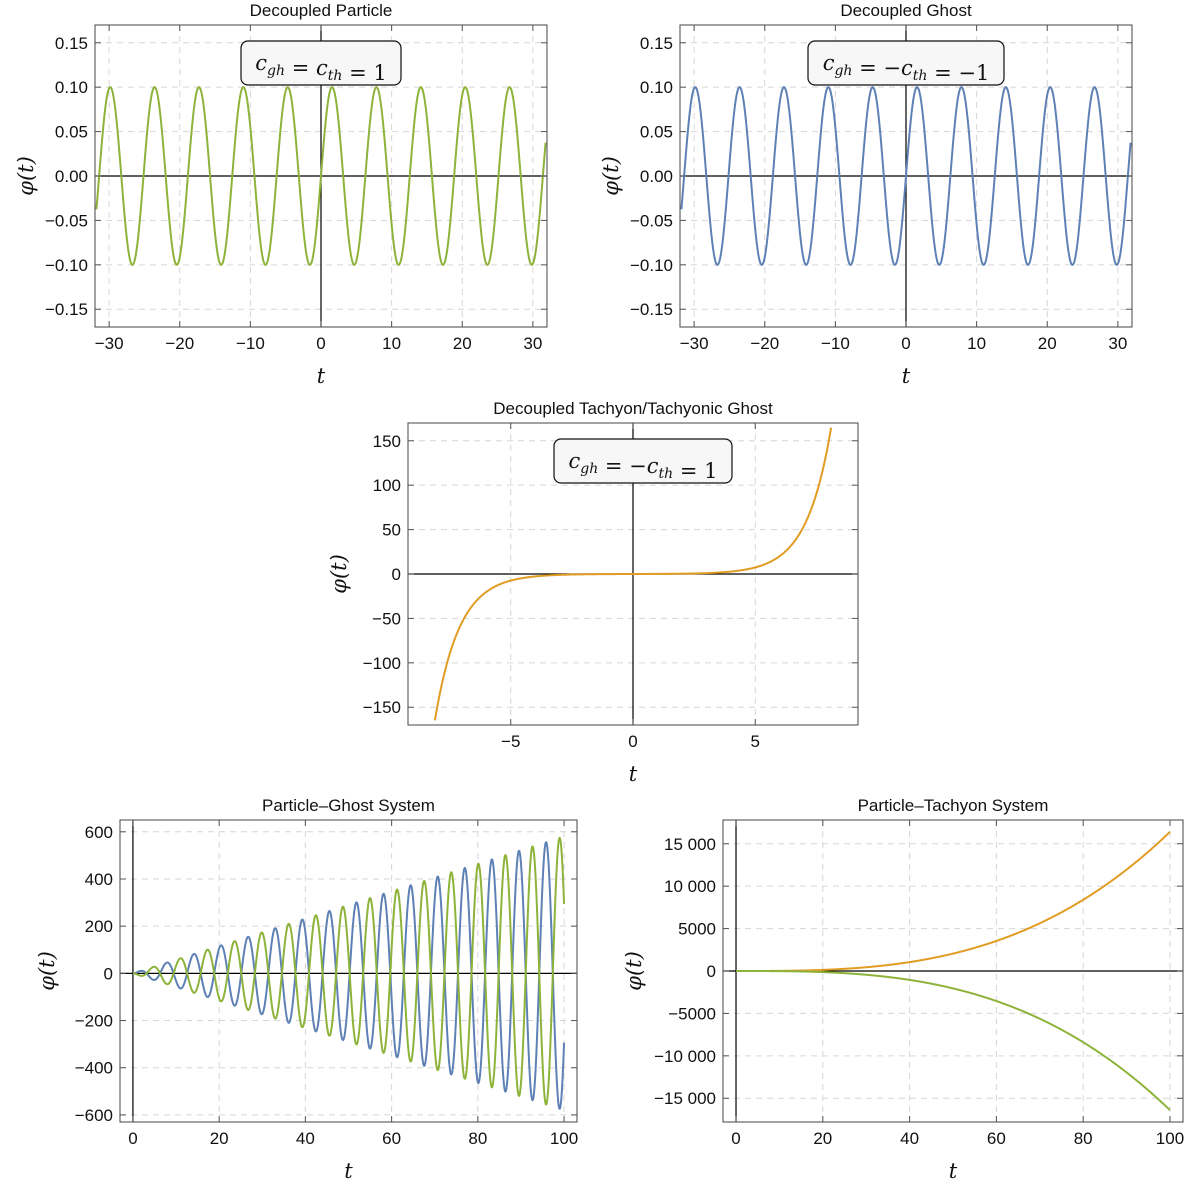 This screenshot has width=1200, height=1180. I want to click on chart-title: Decoupled Ghost, so click(906, 10).